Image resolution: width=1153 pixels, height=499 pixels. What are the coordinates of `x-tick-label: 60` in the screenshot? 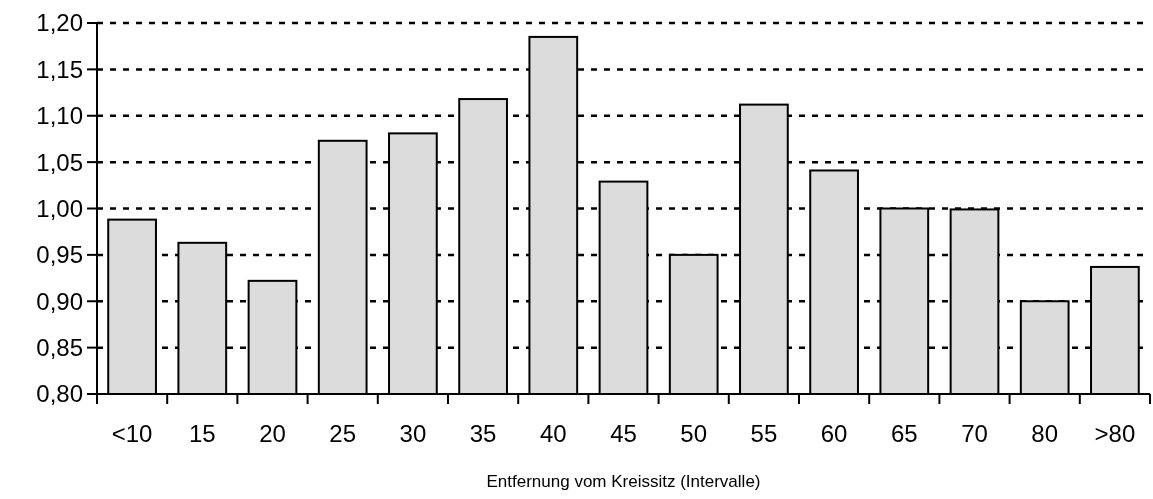 It's located at (834, 433).